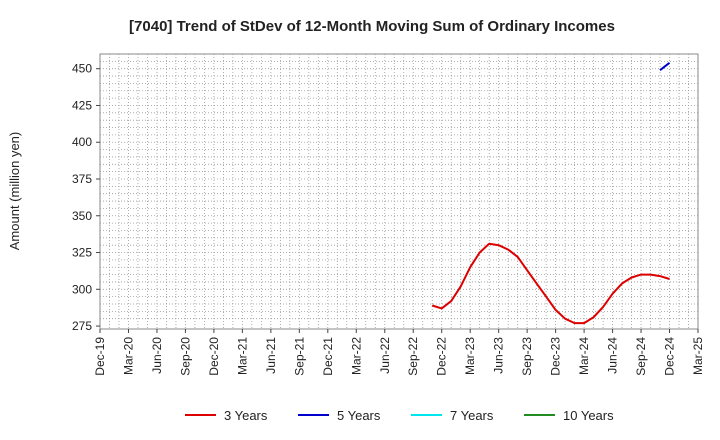  Describe the element at coordinates (665, 66) in the screenshot. I see `series-line-5-years` at that location.